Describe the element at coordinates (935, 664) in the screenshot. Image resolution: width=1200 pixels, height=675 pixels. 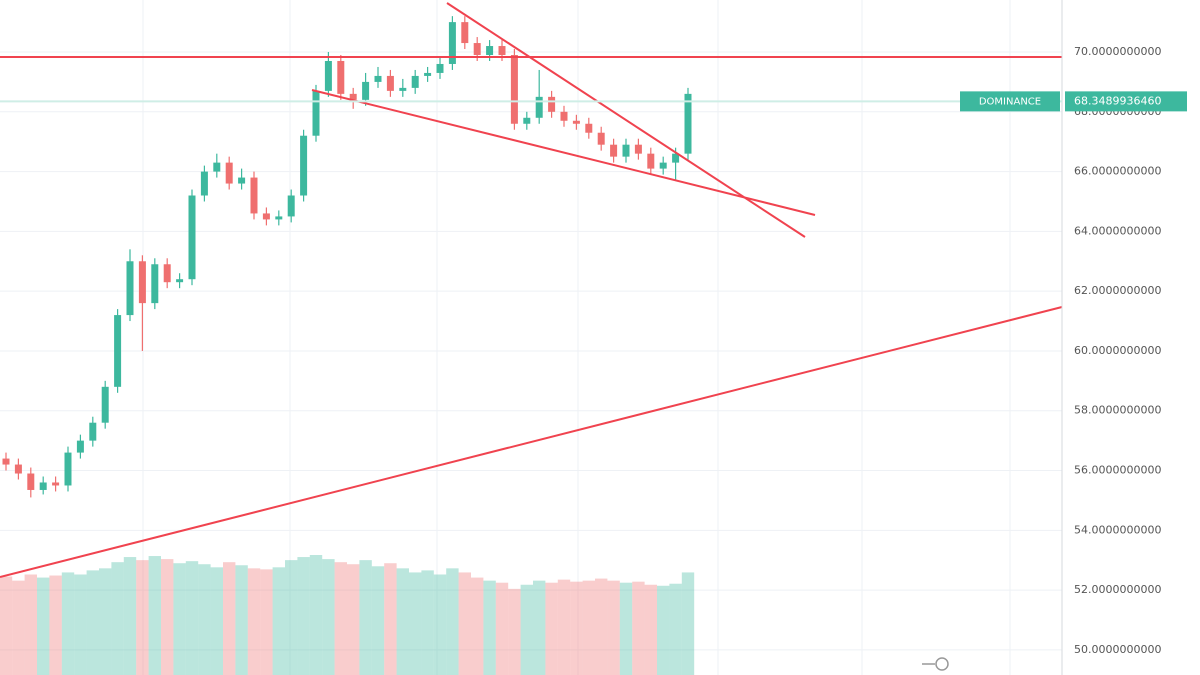
I see `logo` at that location.